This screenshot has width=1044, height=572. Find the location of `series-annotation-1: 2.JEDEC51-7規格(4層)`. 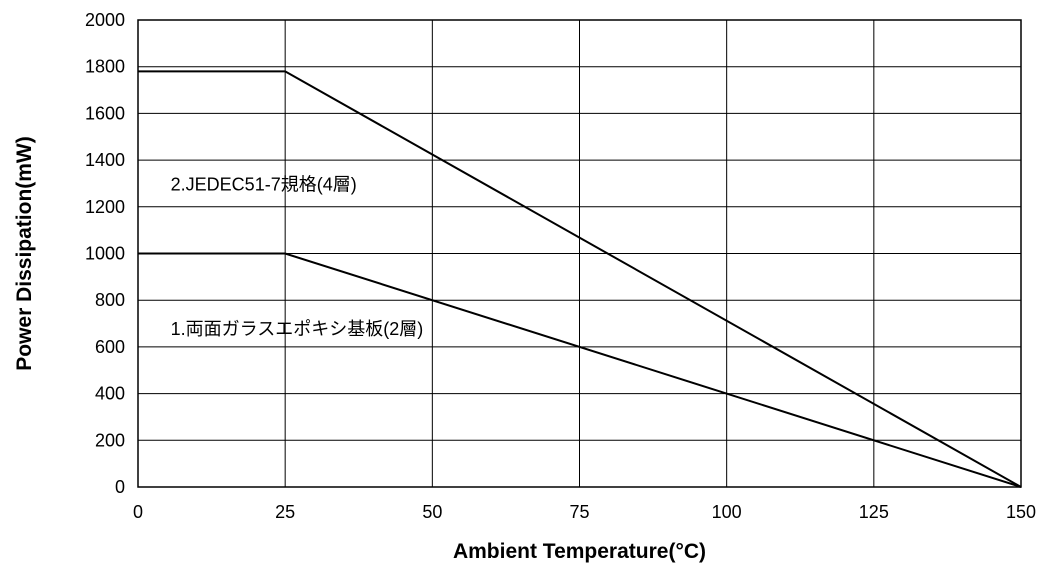

series-annotation-1: 2.JEDEC51-7規格(4層) is located at coordinates (264, 184).